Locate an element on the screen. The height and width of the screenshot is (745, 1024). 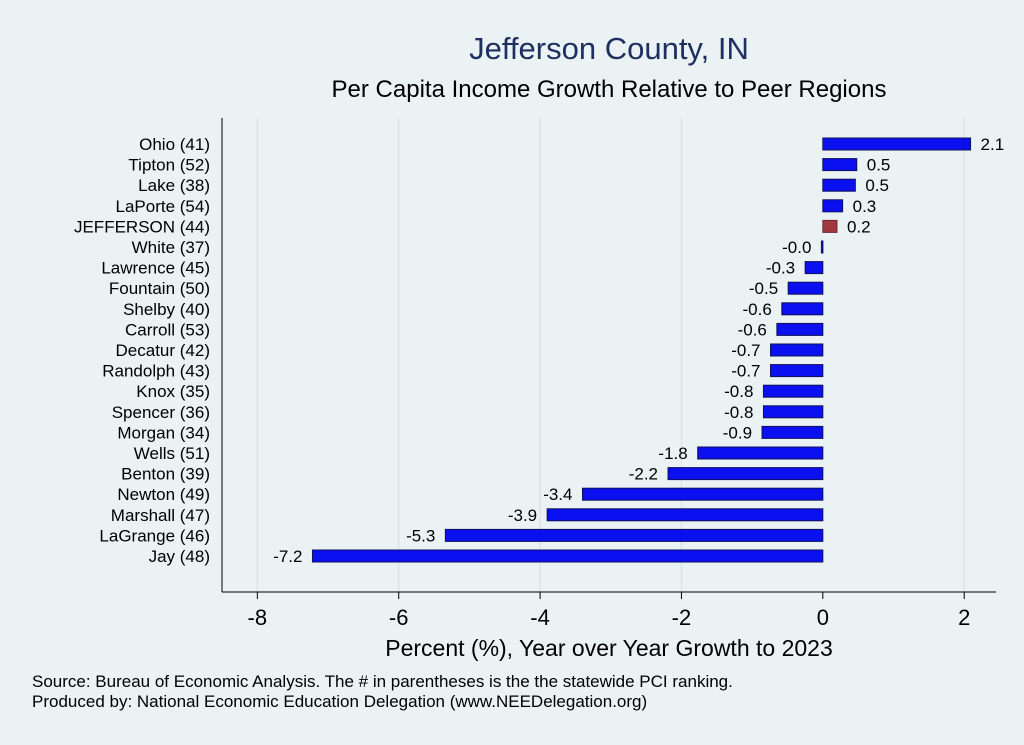
x-tick-label: -4 is located at coordinates (540, 617).